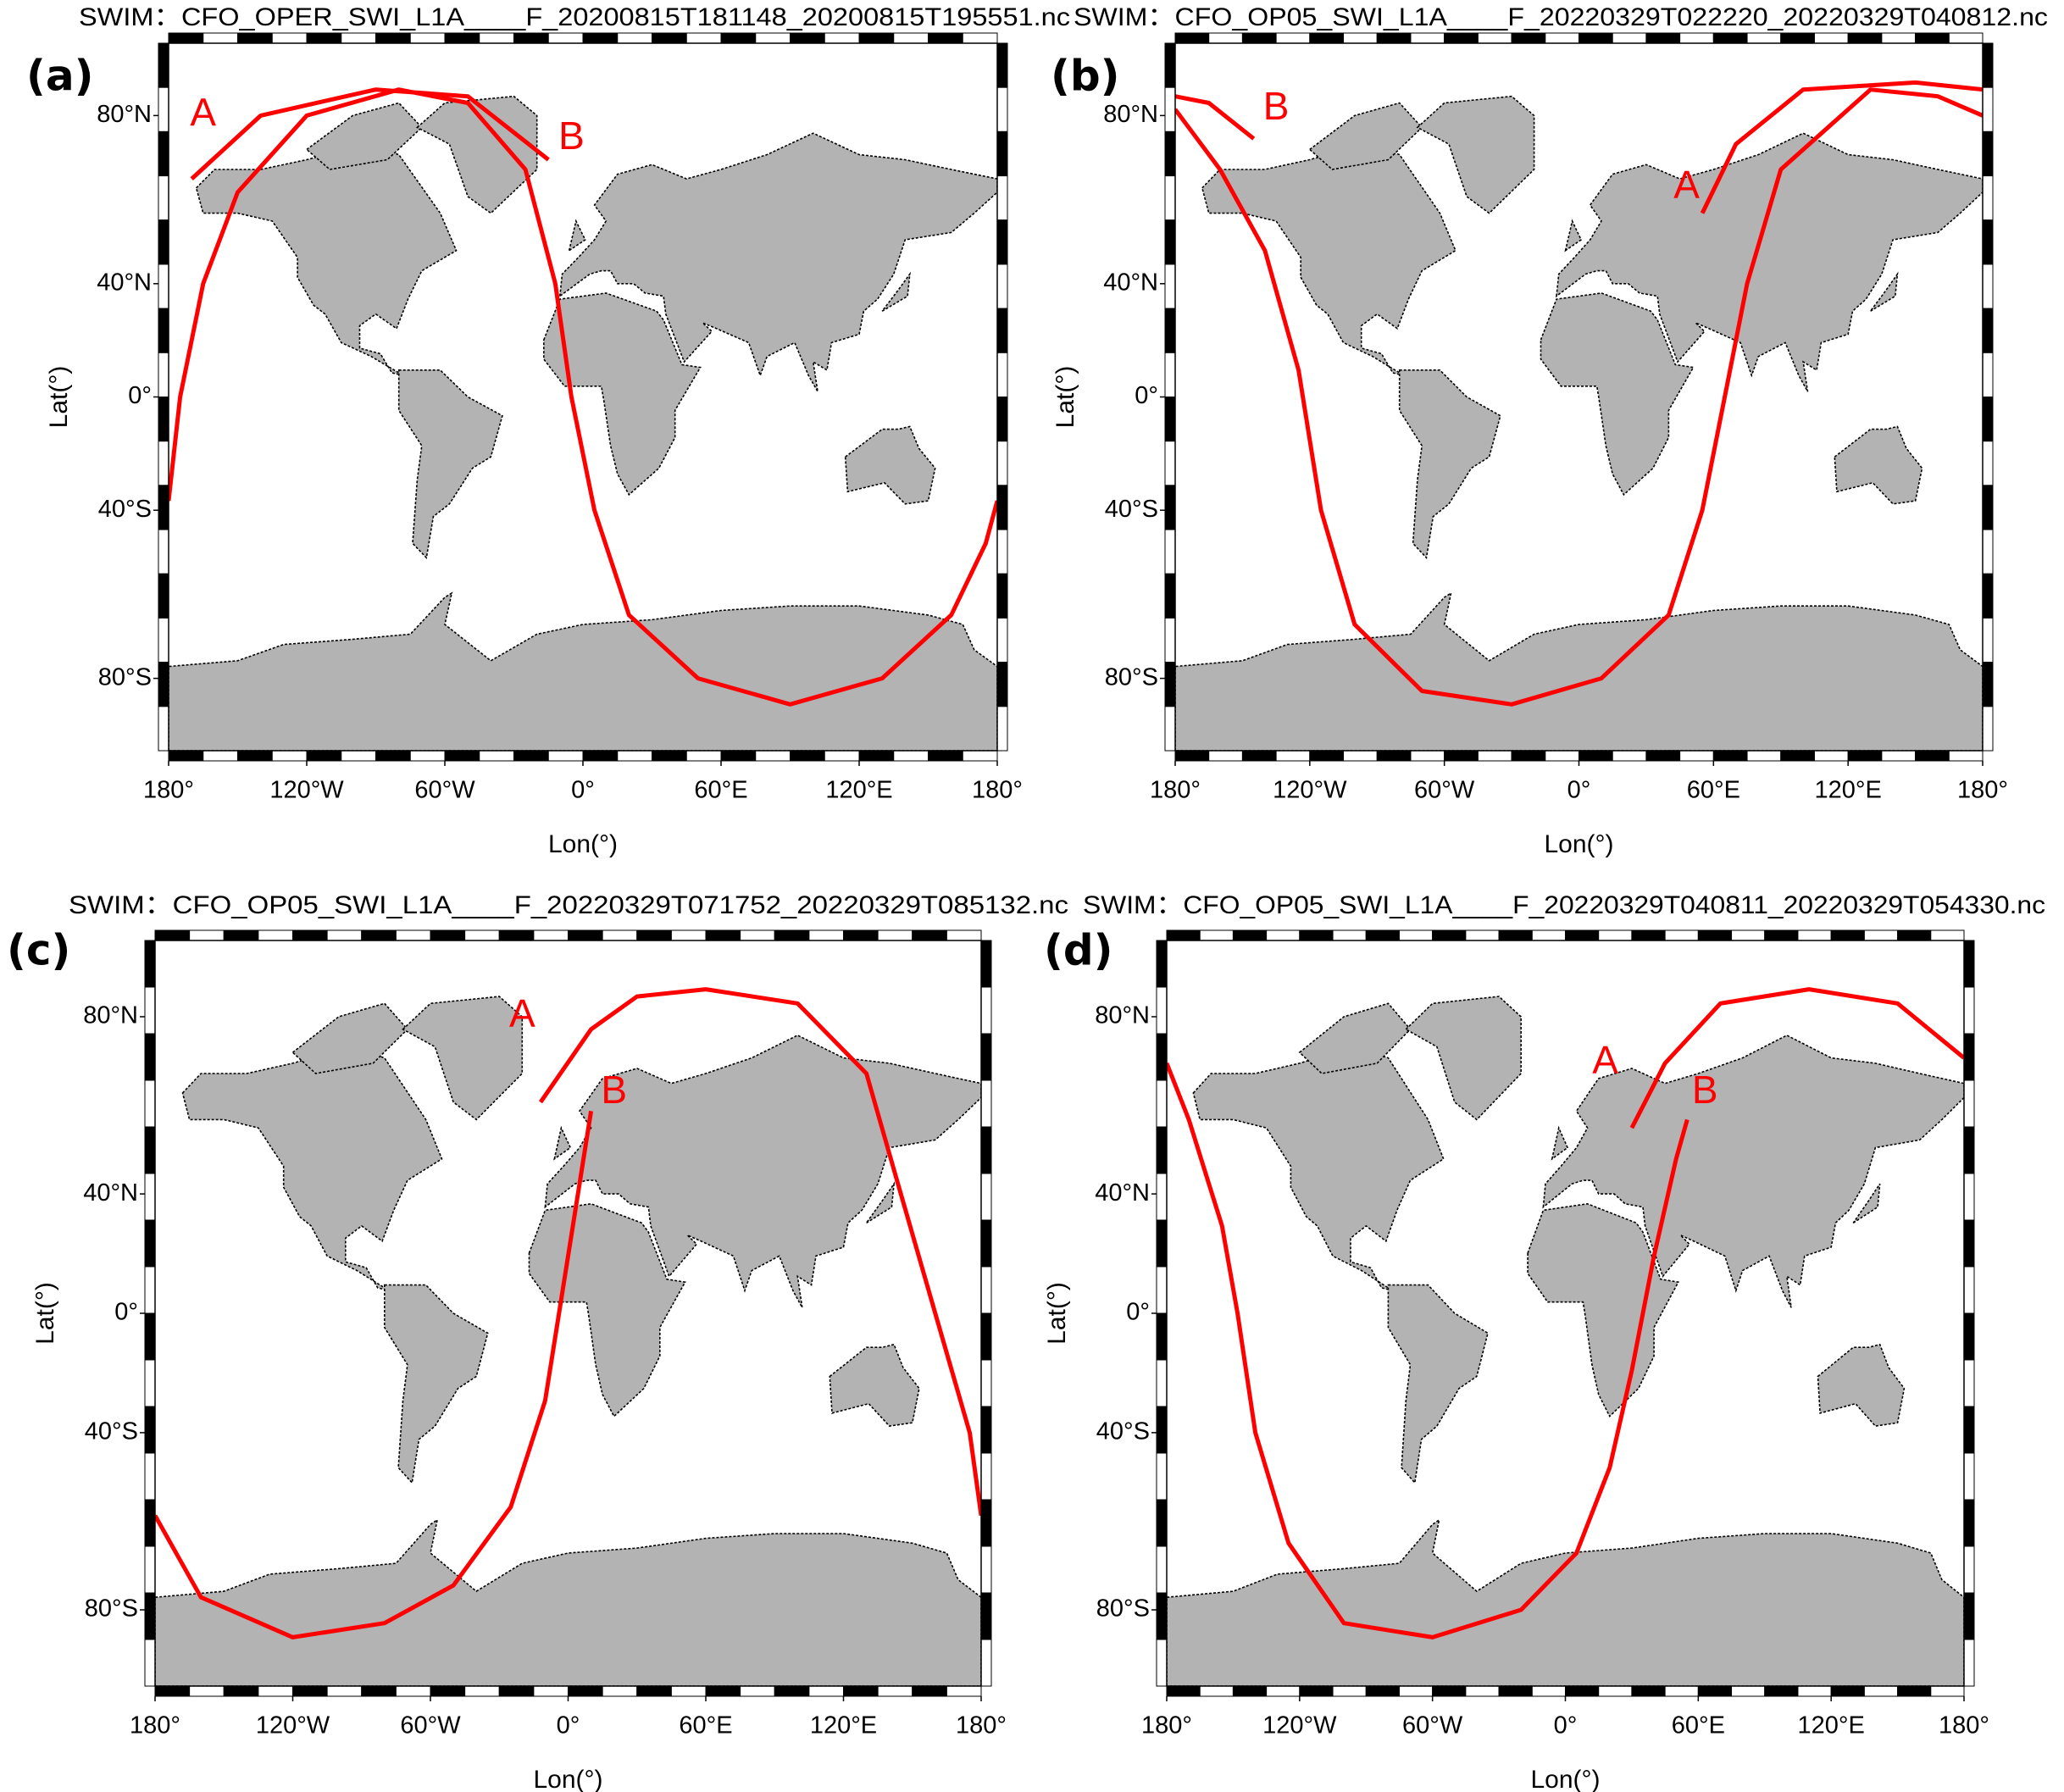 This screenshot has height=1792, width=2064. Describe the element at coordinates (59, 76) in the screenshot. I see `panel-label: (a)` at that location.